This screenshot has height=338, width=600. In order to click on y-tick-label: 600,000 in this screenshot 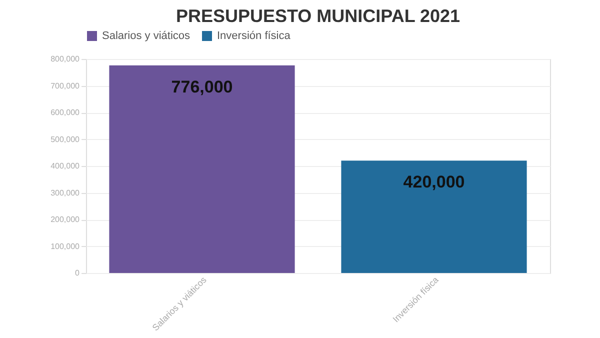, I will do `click(65, 112)`.